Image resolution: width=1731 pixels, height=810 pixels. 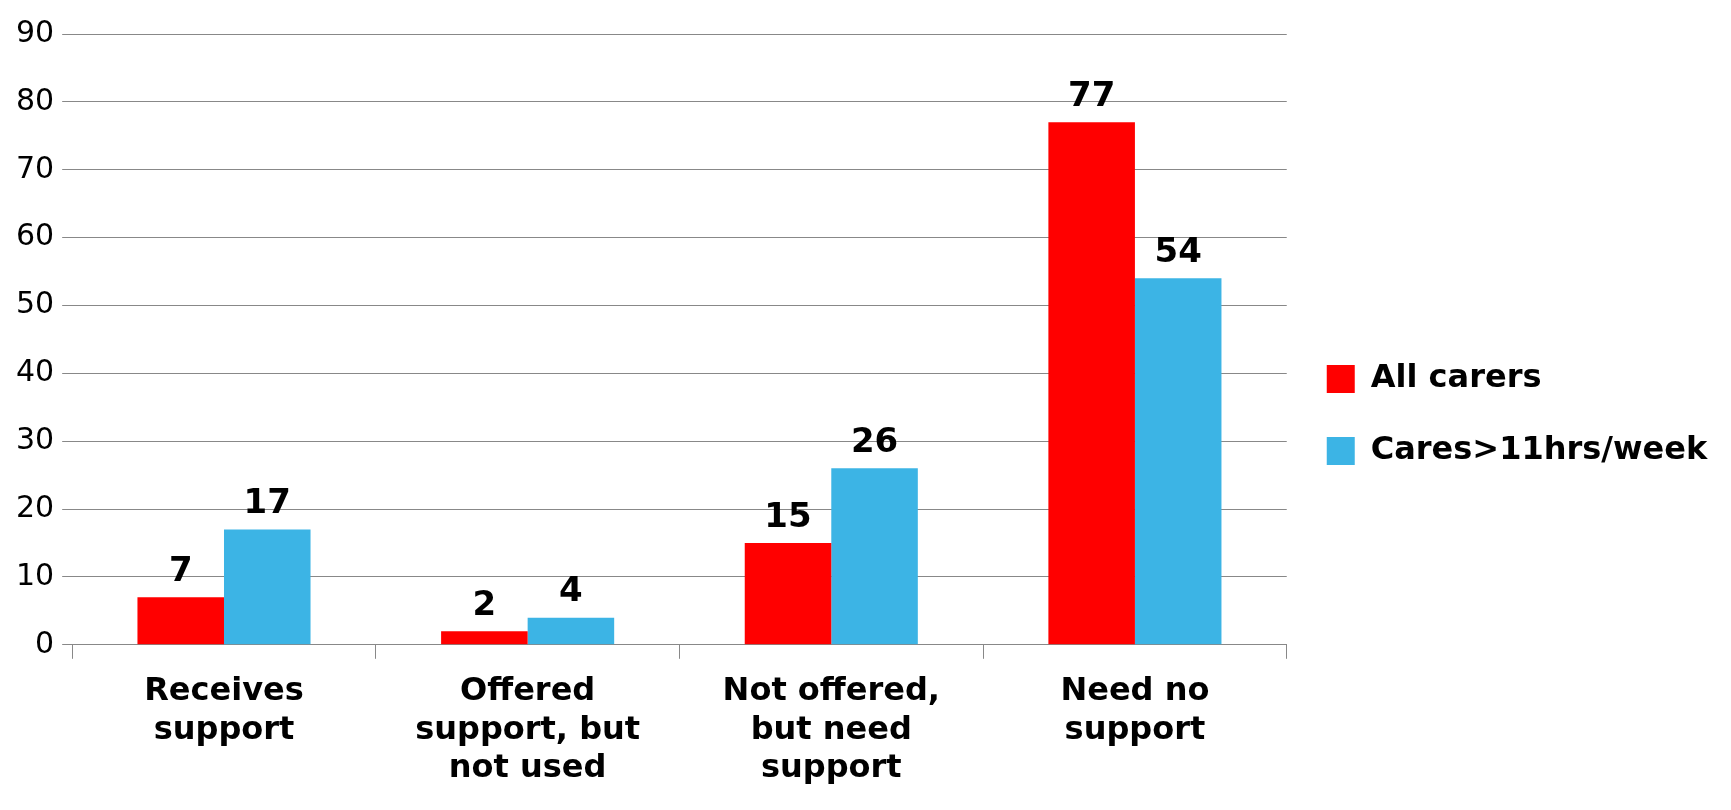 I want to click on y-tick-label: 50, so click(x=35, y=303).